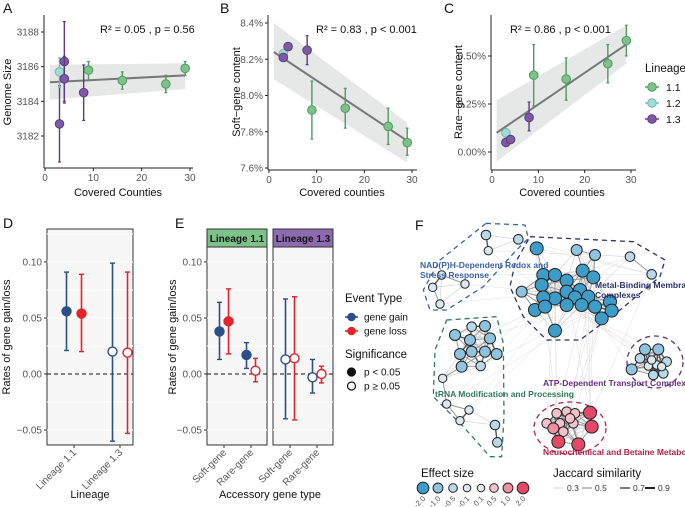 This screenshot has height=507, width=685. What do you see at coordinates (147, 30) in the screenshot?
I see `regression-stats: R² = 0.05 , p = 0.56` at bounding box center [147, 30].